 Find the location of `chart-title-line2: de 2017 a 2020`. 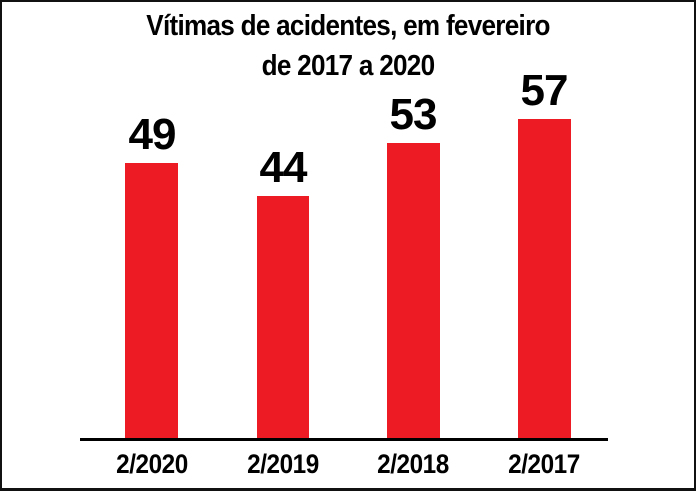

chart-title-line2: de 2017 a 2020 is located at coordinates (348, 66).